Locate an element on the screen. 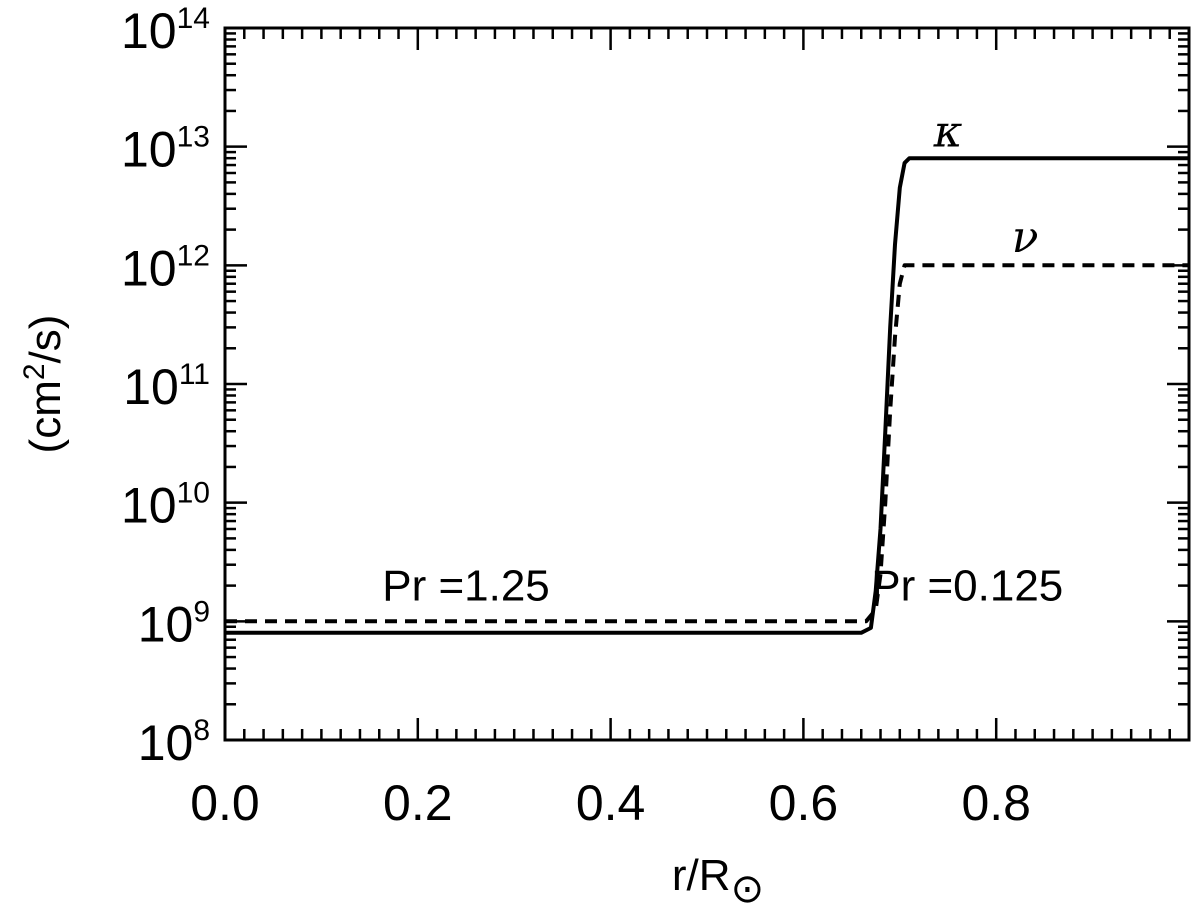 The image size is (1200, 916). x-tick-label: 0.8 is located at coordinates (996, 803).